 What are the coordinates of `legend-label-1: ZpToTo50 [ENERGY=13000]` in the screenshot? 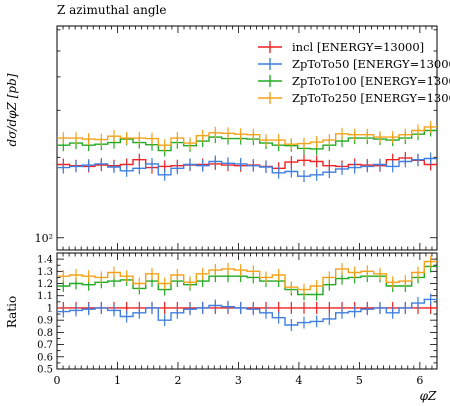 It's located at (371, 64).